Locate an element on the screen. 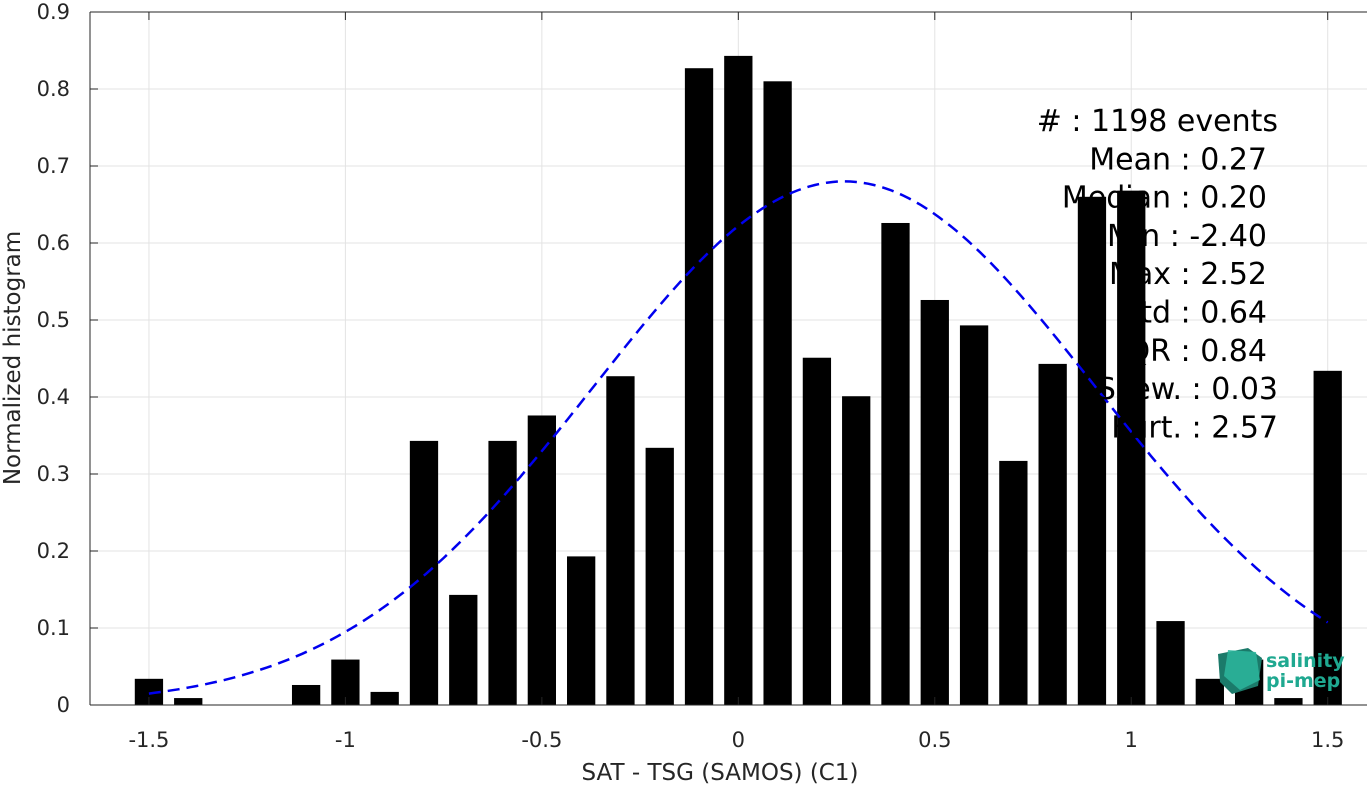 This screenshot has height=785, width=1367. stats-line: Median : 0.20 is located at coordinates (1164, 198).